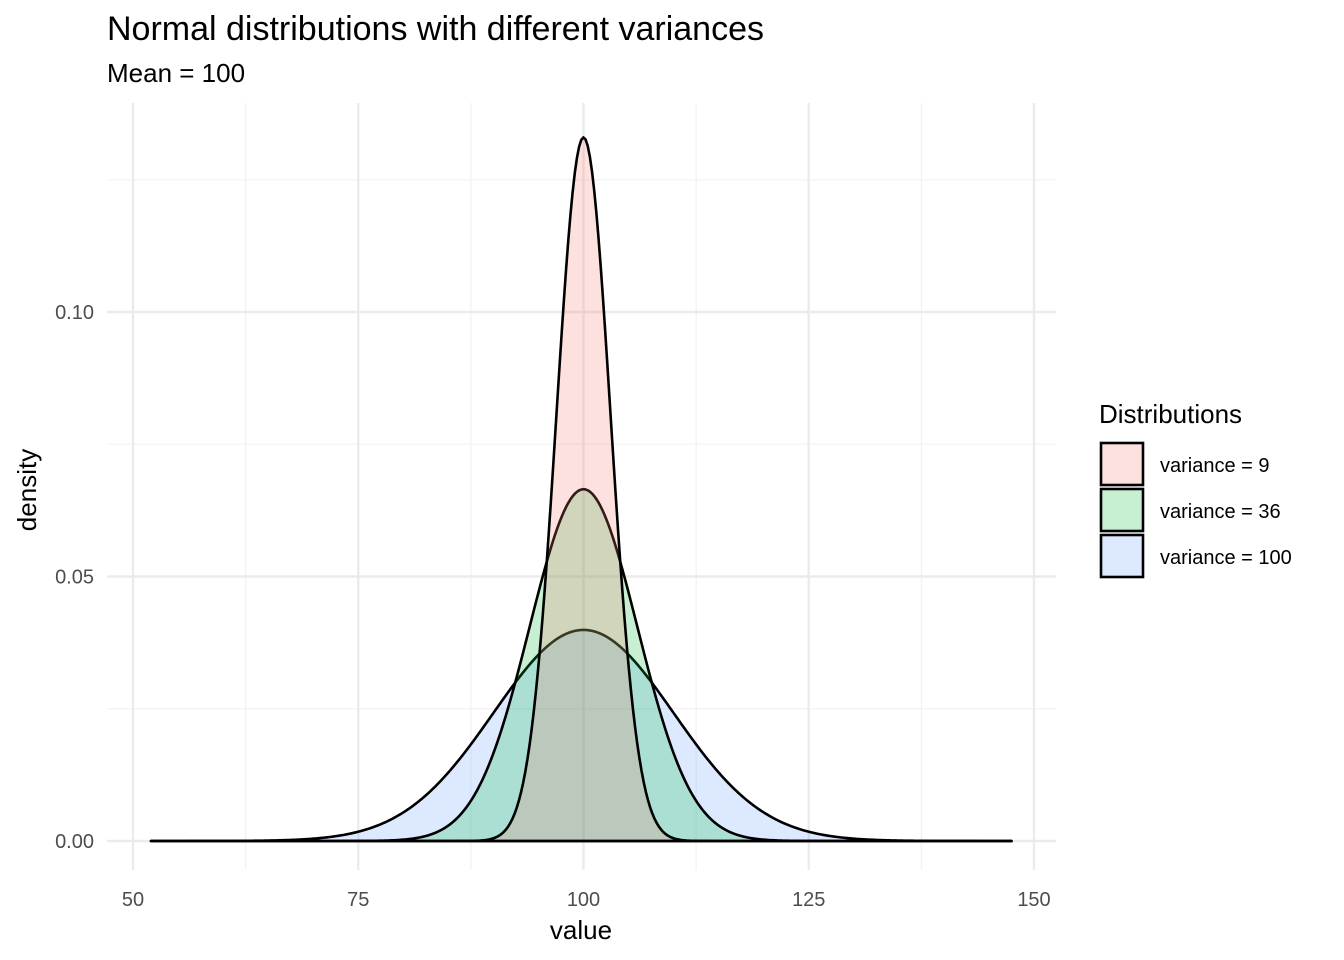  I want to click on x-axis-label: value, so click(581, 930).